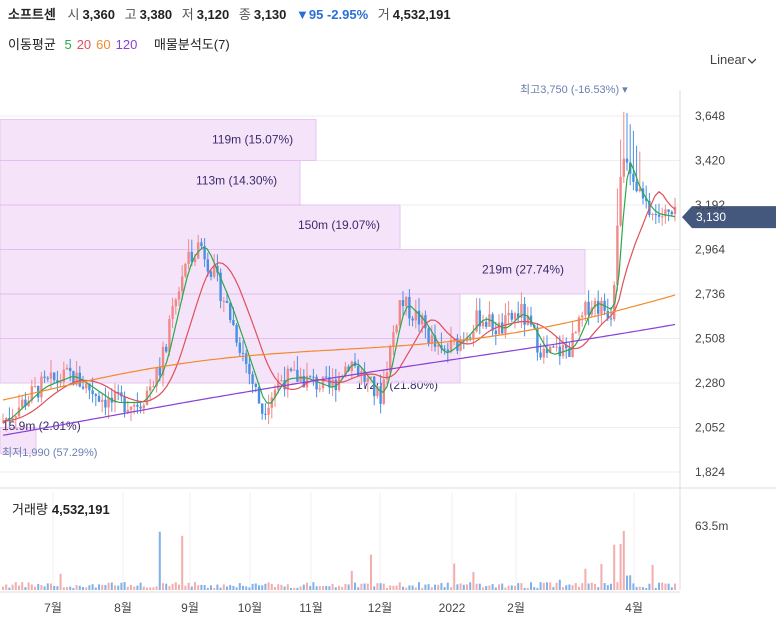  I want to click on scale-selector: Linear, so click(733, 59).